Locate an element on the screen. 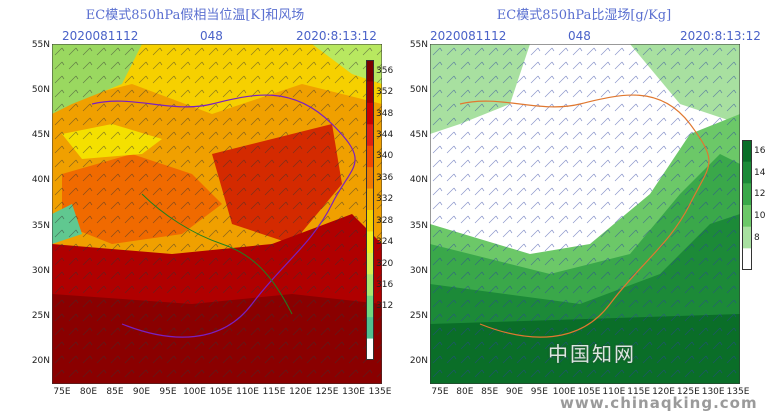 The height and width of the screenshot is (415, 778). right-valid-time: 2020:8:13:12 is located at coordinates (720, 36).